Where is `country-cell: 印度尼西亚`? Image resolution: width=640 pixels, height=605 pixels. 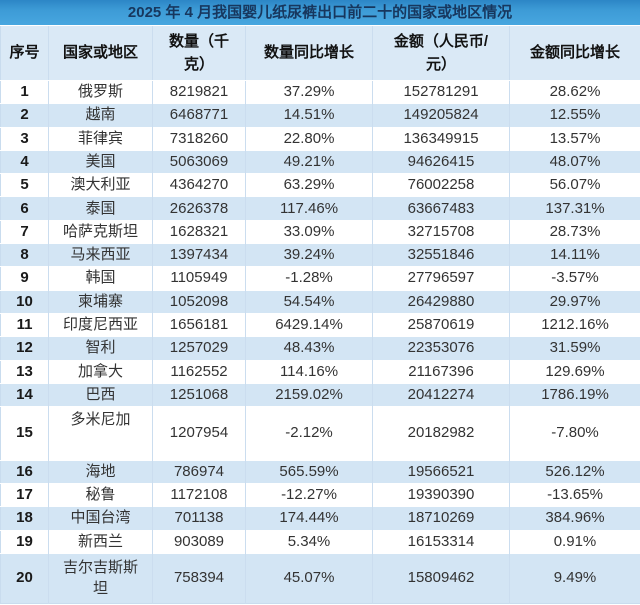 country-cell: 印度尼西亚 is located at coordinates (100, 324).